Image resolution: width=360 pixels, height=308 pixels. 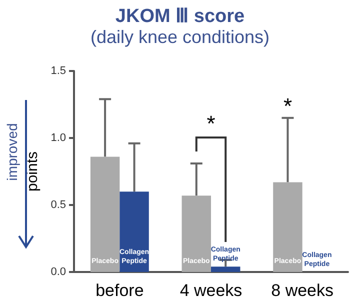 What do you see at coordinates (120, 290) in the screenshot?
I see `x-tick-label: before` at bounding box center [120, 290].